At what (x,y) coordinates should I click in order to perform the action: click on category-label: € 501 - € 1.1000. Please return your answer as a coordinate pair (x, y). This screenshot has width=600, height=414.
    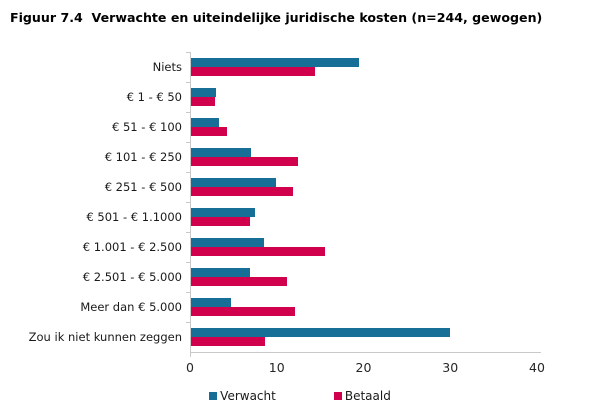
    Looking at the image, I should click on (134, 217).